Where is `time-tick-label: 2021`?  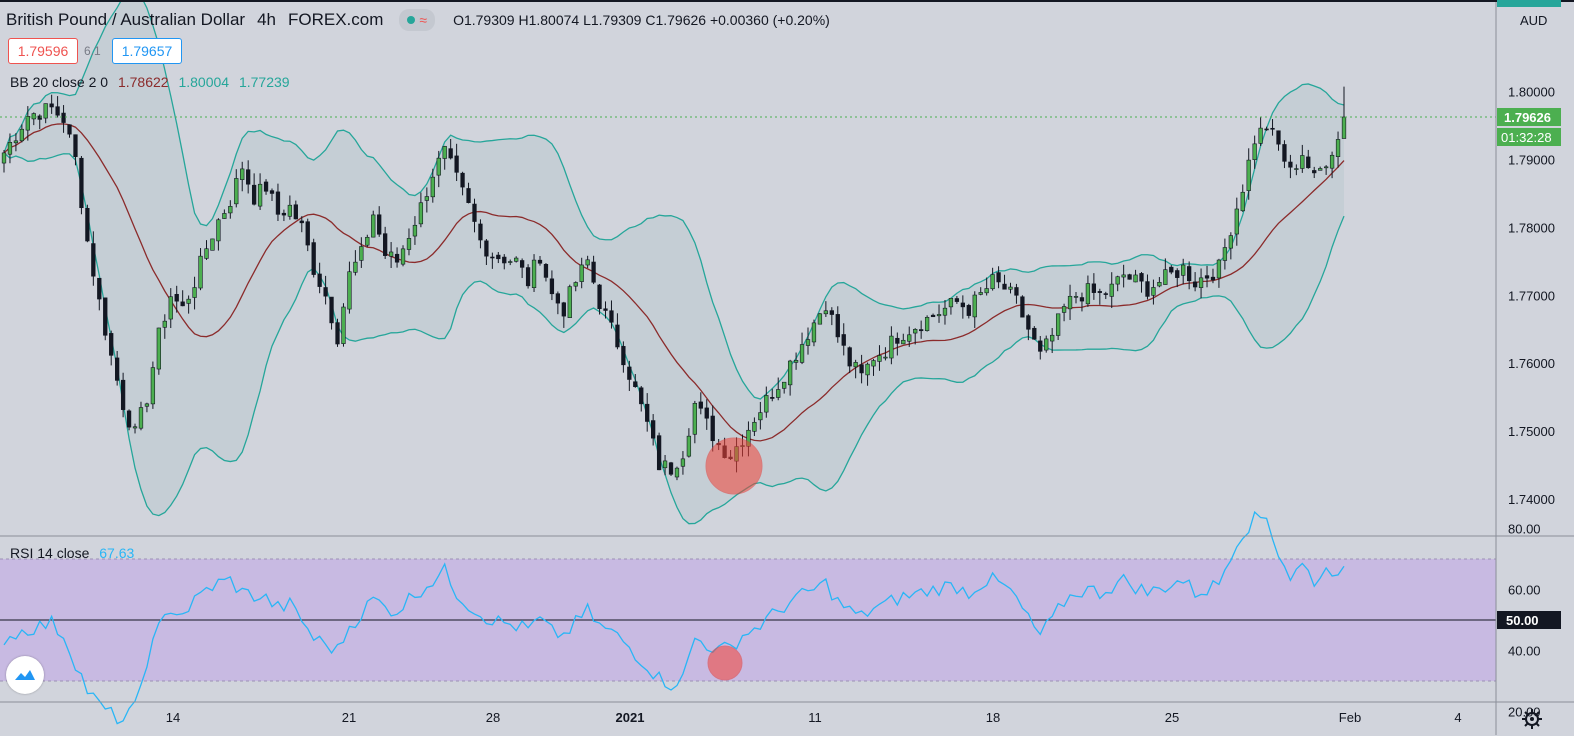
time-tick-label: 2021 is located at coordinates (630, 717).